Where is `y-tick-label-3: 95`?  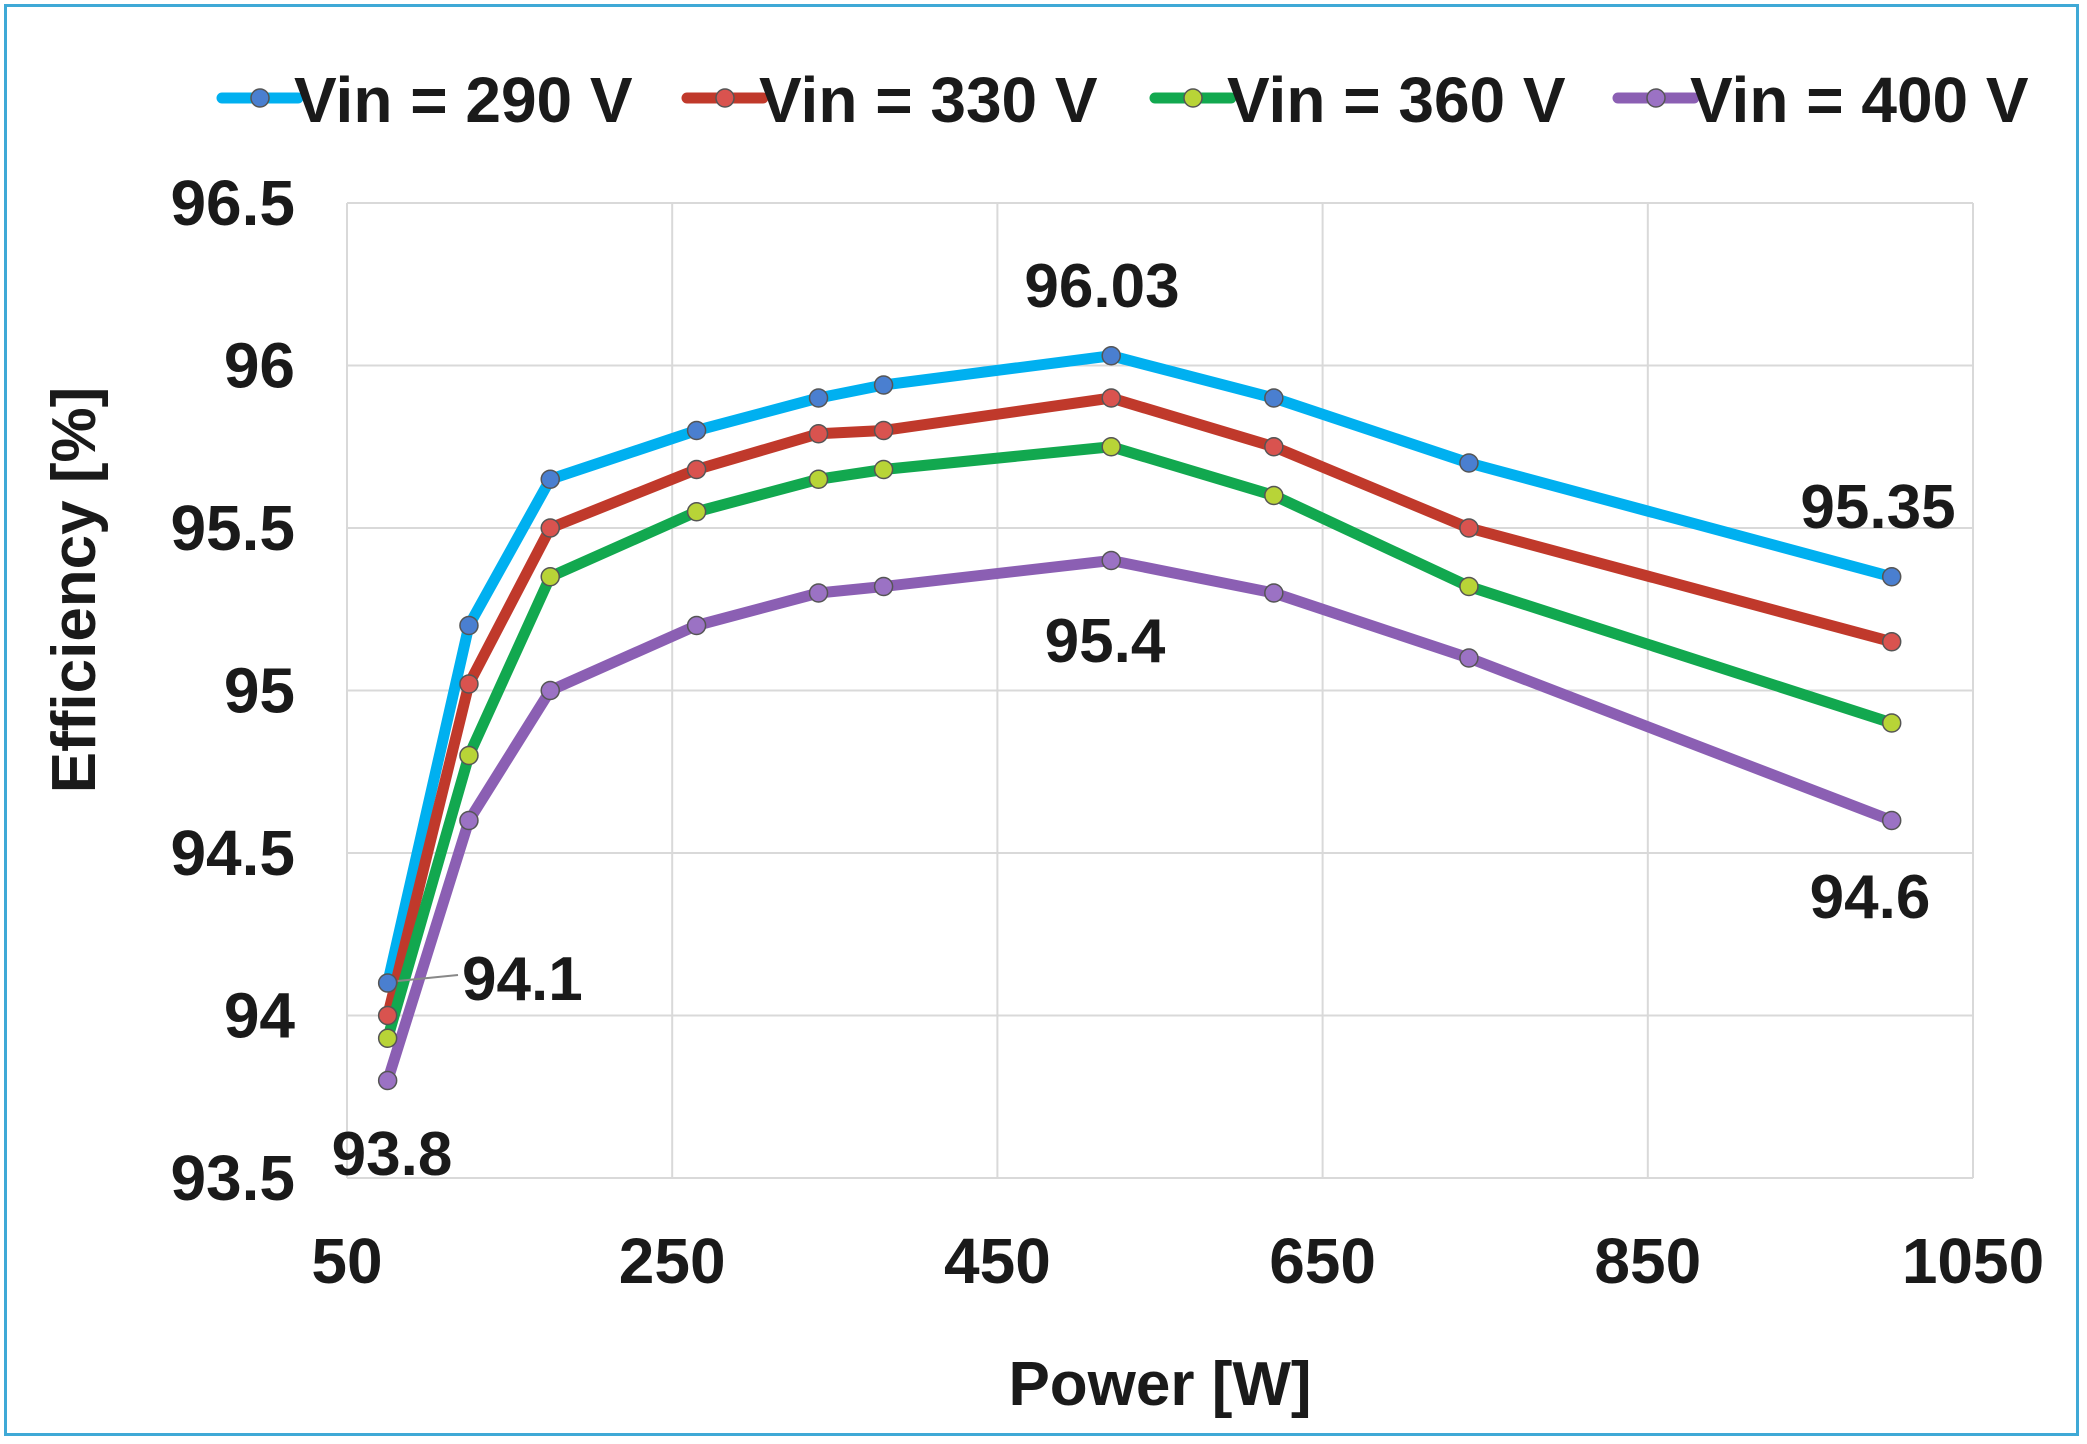 y-tick-label-3: 95 is located at coordinates (259, 691).